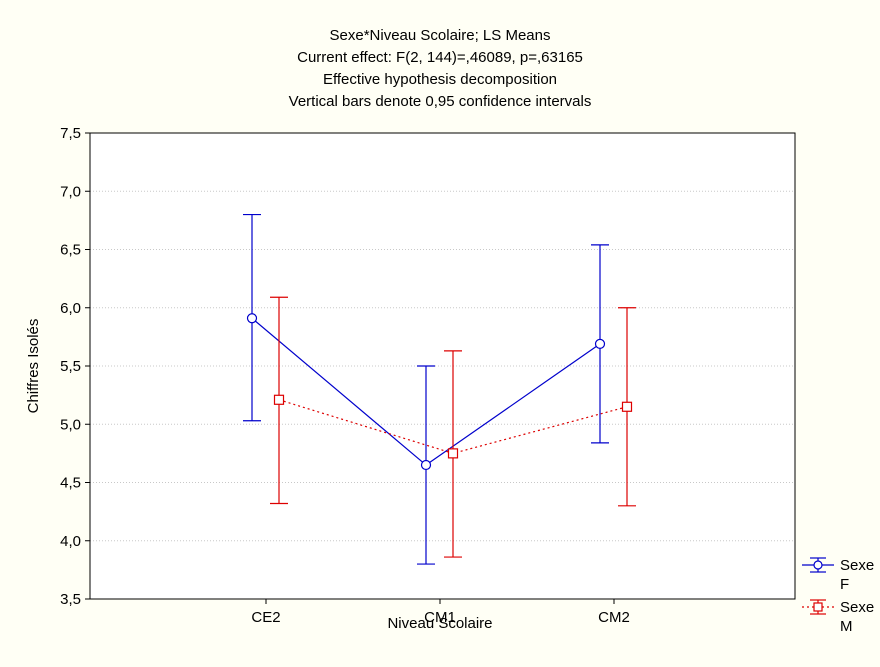  What do you see at coordinates (838, 575) in the screenshot?
I see `legend-entry-f: Sexe F` at bounding box center [838, 575].